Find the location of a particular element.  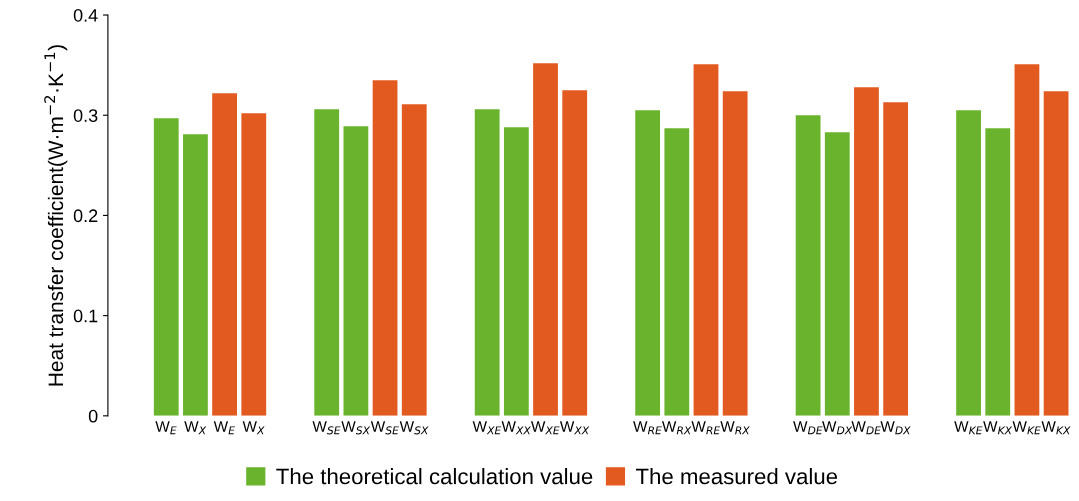

y-axis-title: Heat transfer coefficient(W·m$^{−2}$·K$^{−1}$) is located at coordinates (56, 215).